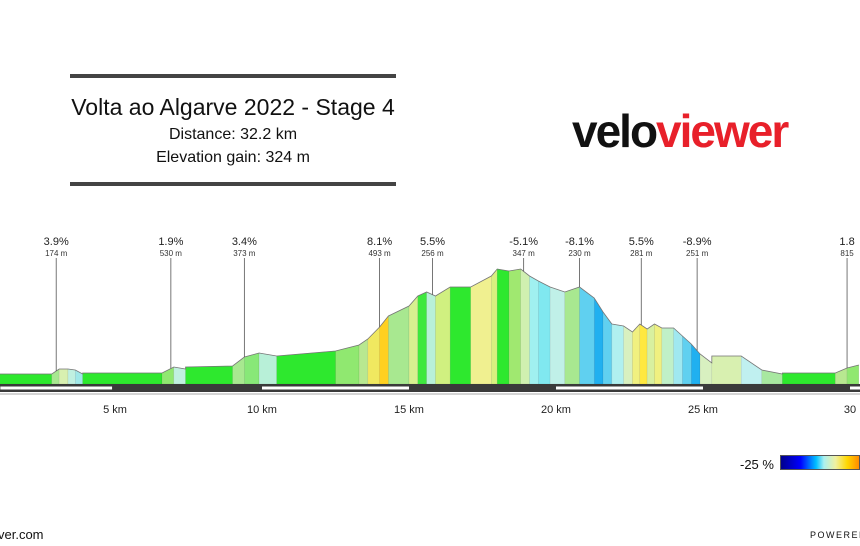 This screenshot has width=860, height=546. Describe the element at coordinates (379, 242) in the screenshot. I see `annotation-grade: 8.1%` at that location.